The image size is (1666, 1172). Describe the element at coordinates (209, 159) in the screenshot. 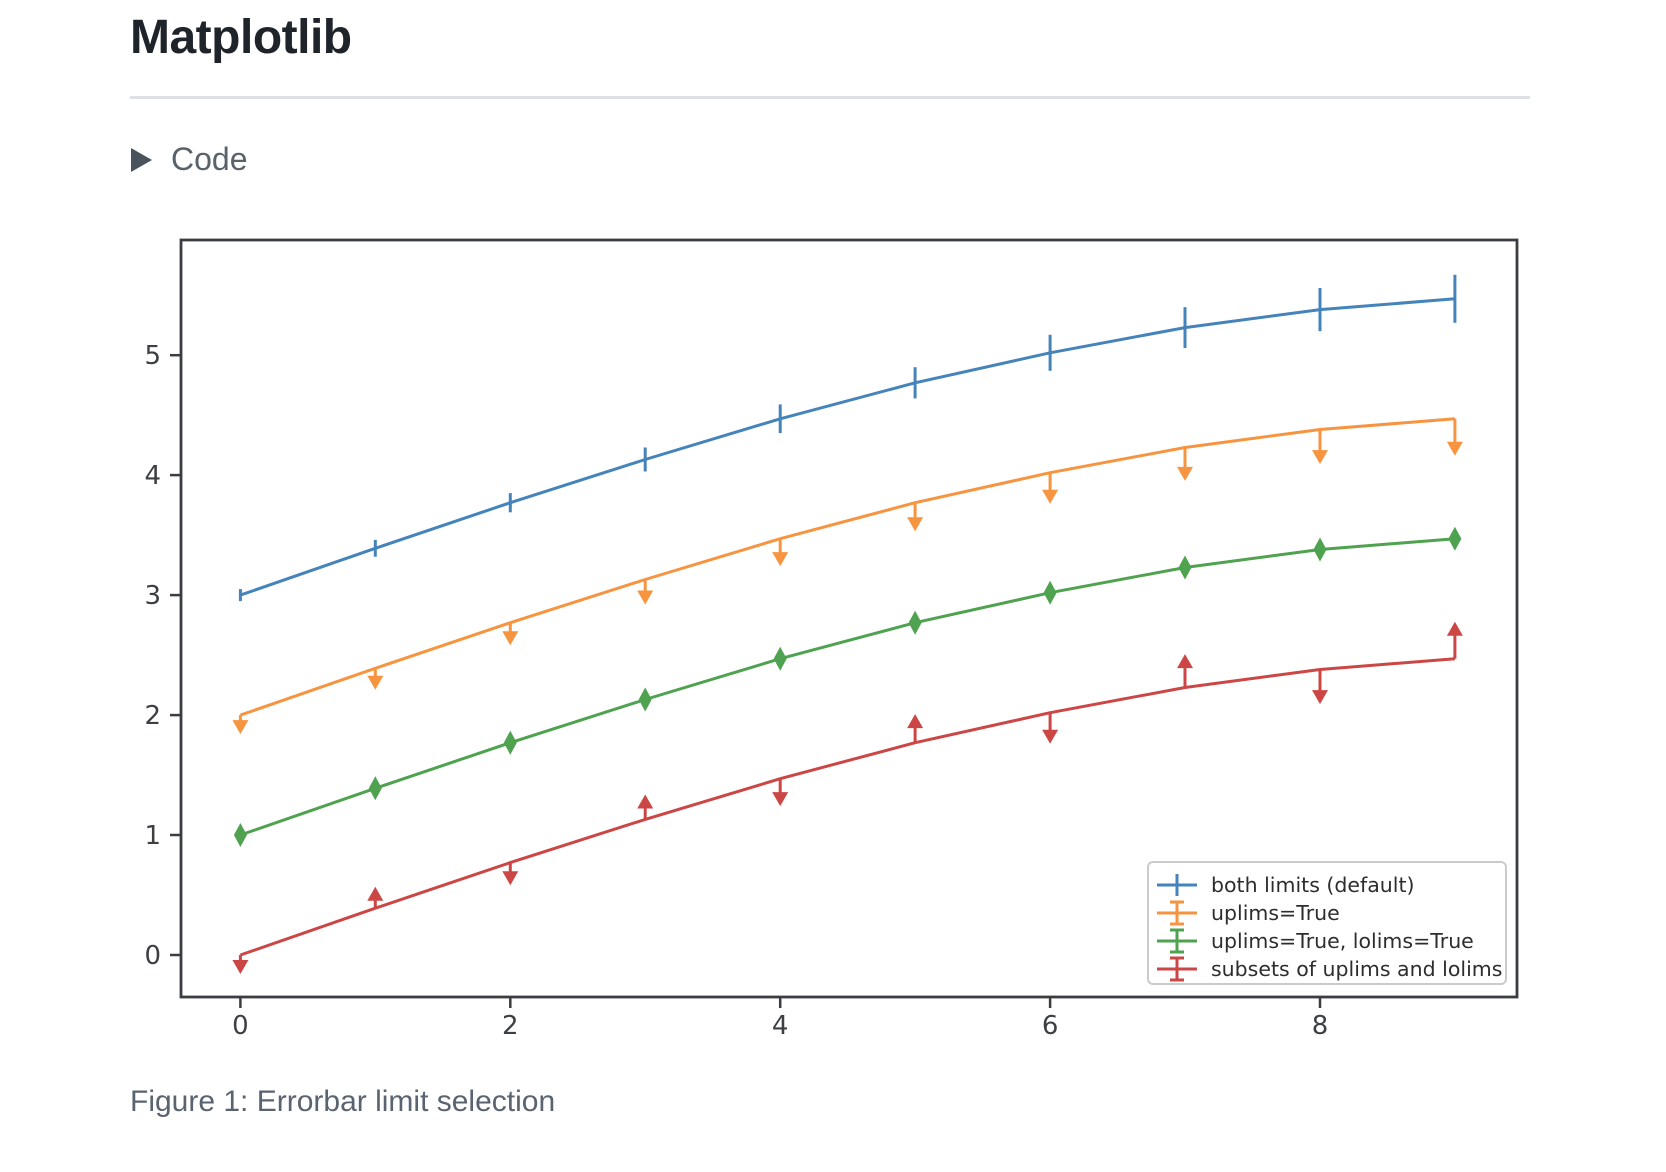

I see `code-disclosure-label: Code` at that location.